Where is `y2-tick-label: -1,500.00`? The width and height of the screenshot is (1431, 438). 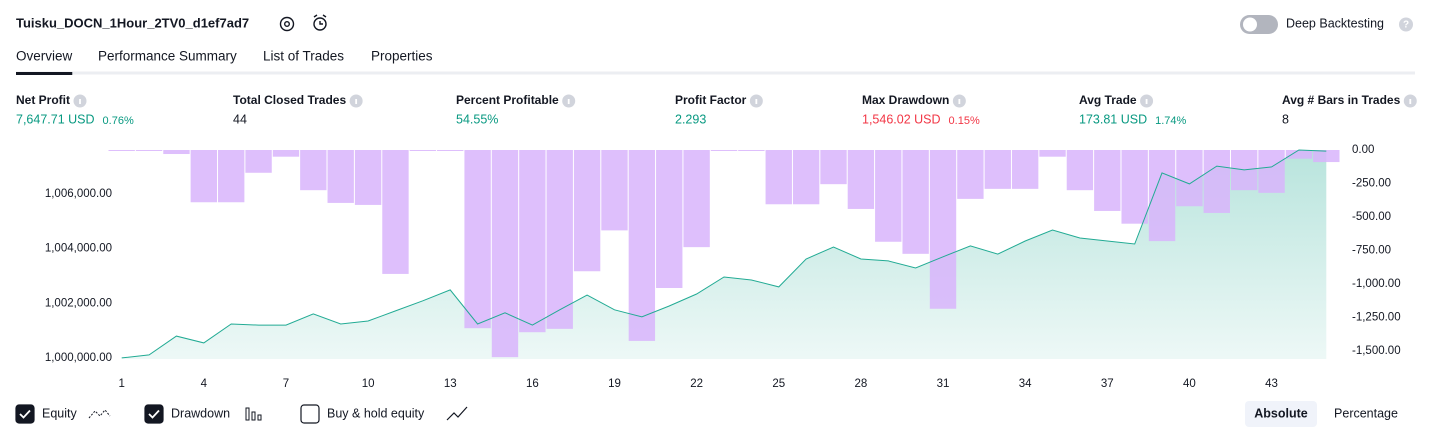 y2-tick-label: -1,500.00 is located at coordinates (1376, 351).